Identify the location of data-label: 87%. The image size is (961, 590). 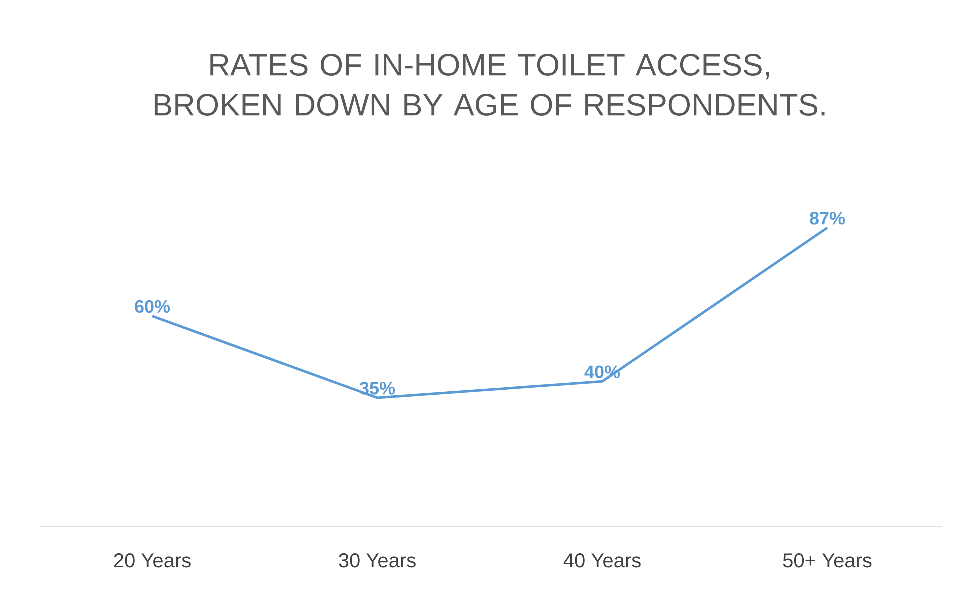
(828, 218).